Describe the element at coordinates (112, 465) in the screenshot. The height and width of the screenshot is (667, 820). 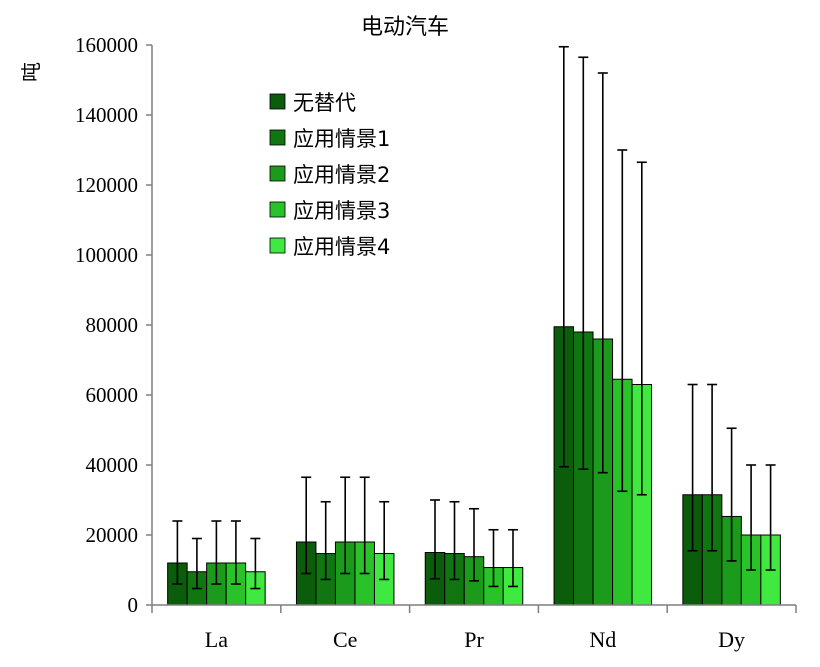
I see `y-tick-label: 40000` at that location.